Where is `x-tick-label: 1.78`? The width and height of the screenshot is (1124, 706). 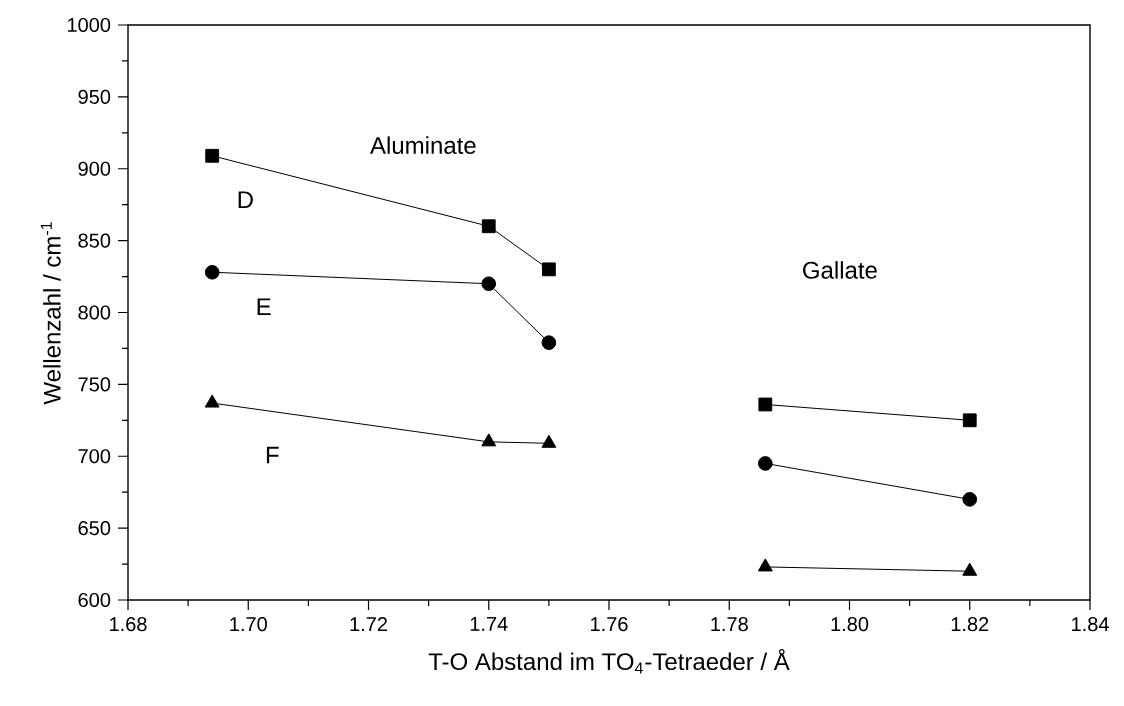 x-tick-label: 1.78 is located at coordinates (729, 624).